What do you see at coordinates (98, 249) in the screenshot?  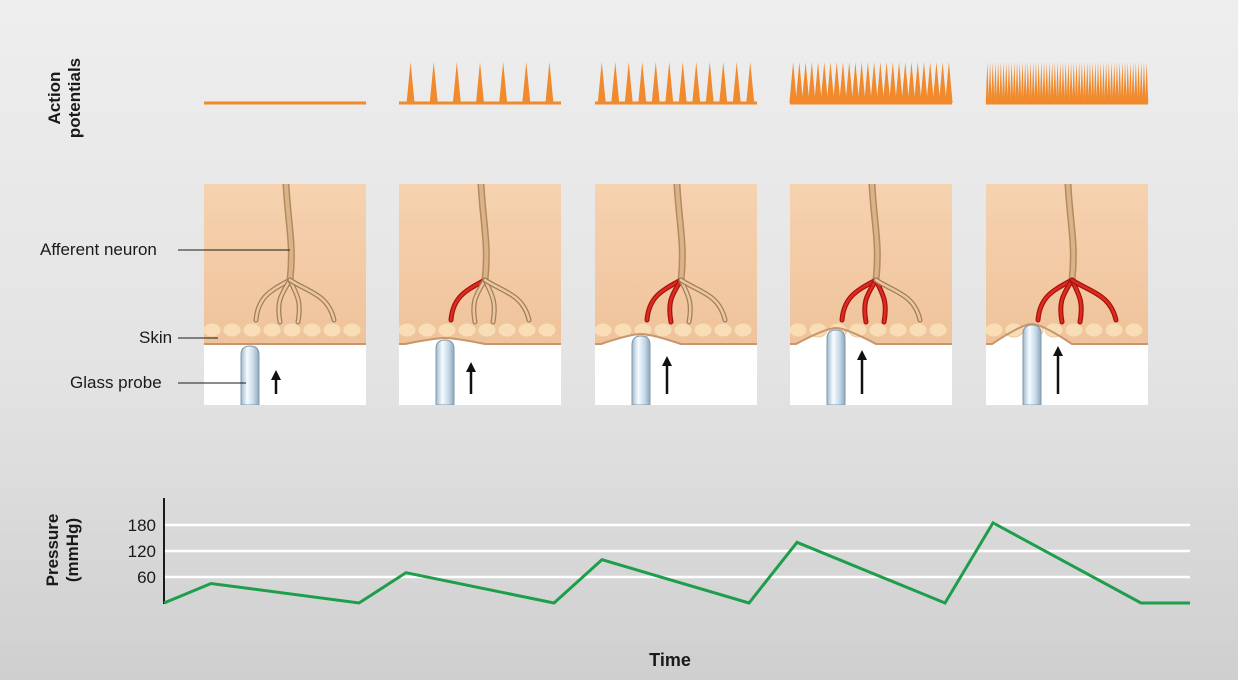 I see `afferent-neuron-label: Afferent neuron` at bounding box center [98, 249].